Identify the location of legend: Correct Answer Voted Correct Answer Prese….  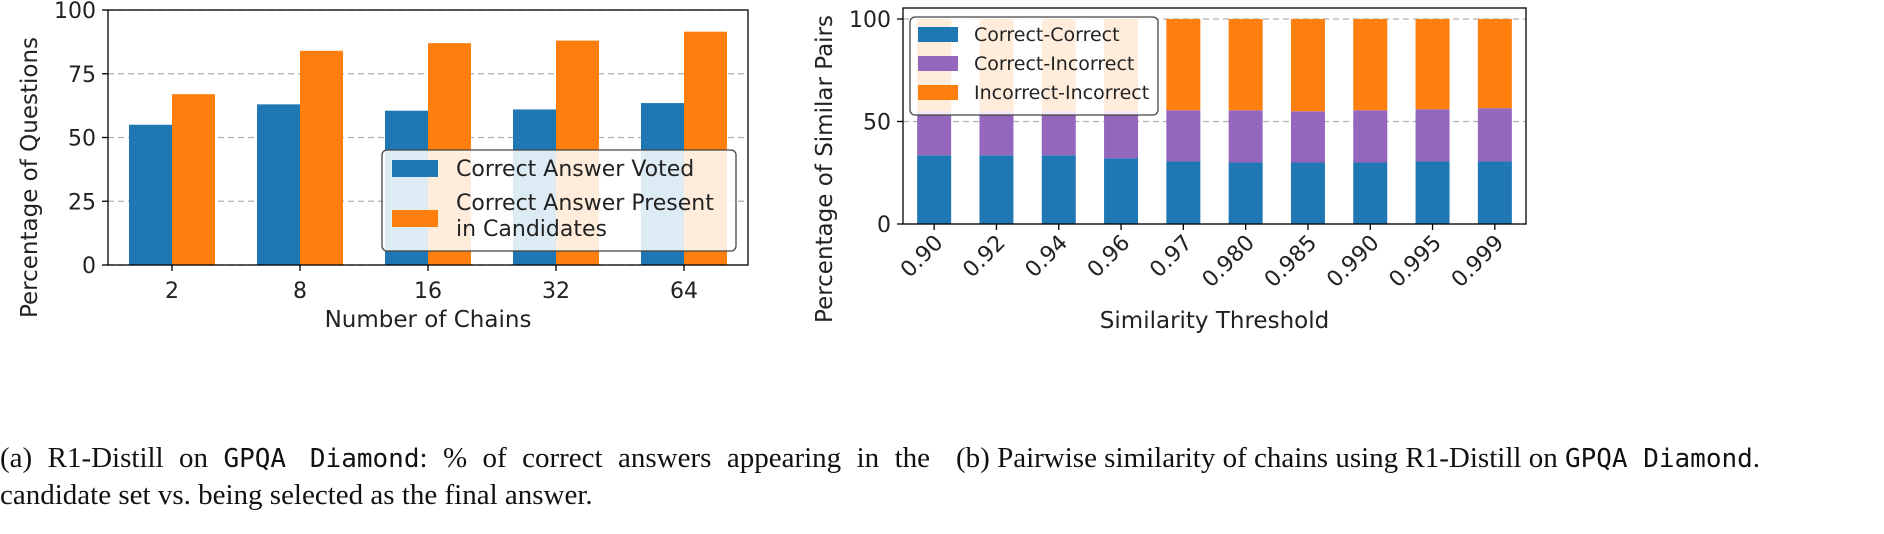
(559, 200).